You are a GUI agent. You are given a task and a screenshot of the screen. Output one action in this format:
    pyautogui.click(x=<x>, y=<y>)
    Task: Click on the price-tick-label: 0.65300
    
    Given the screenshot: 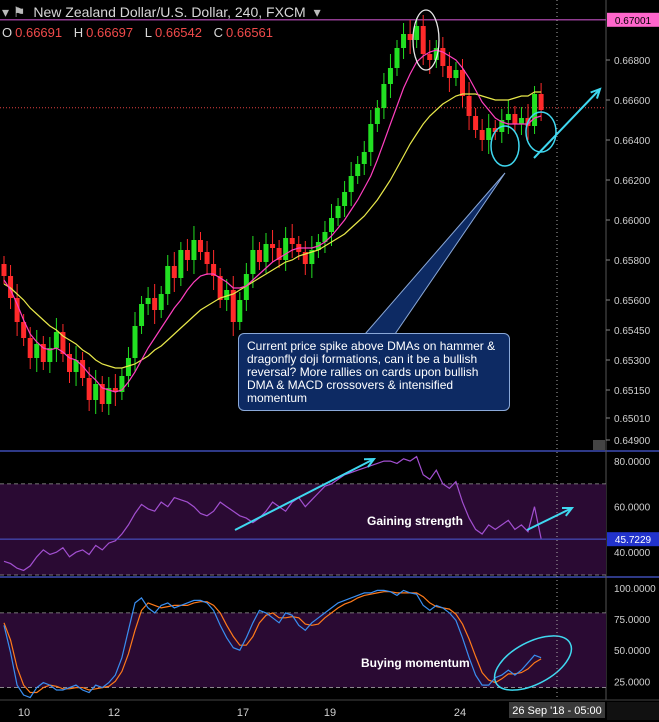 What is the action you would take?
    pyautogui.click(x=632, y=361)
    